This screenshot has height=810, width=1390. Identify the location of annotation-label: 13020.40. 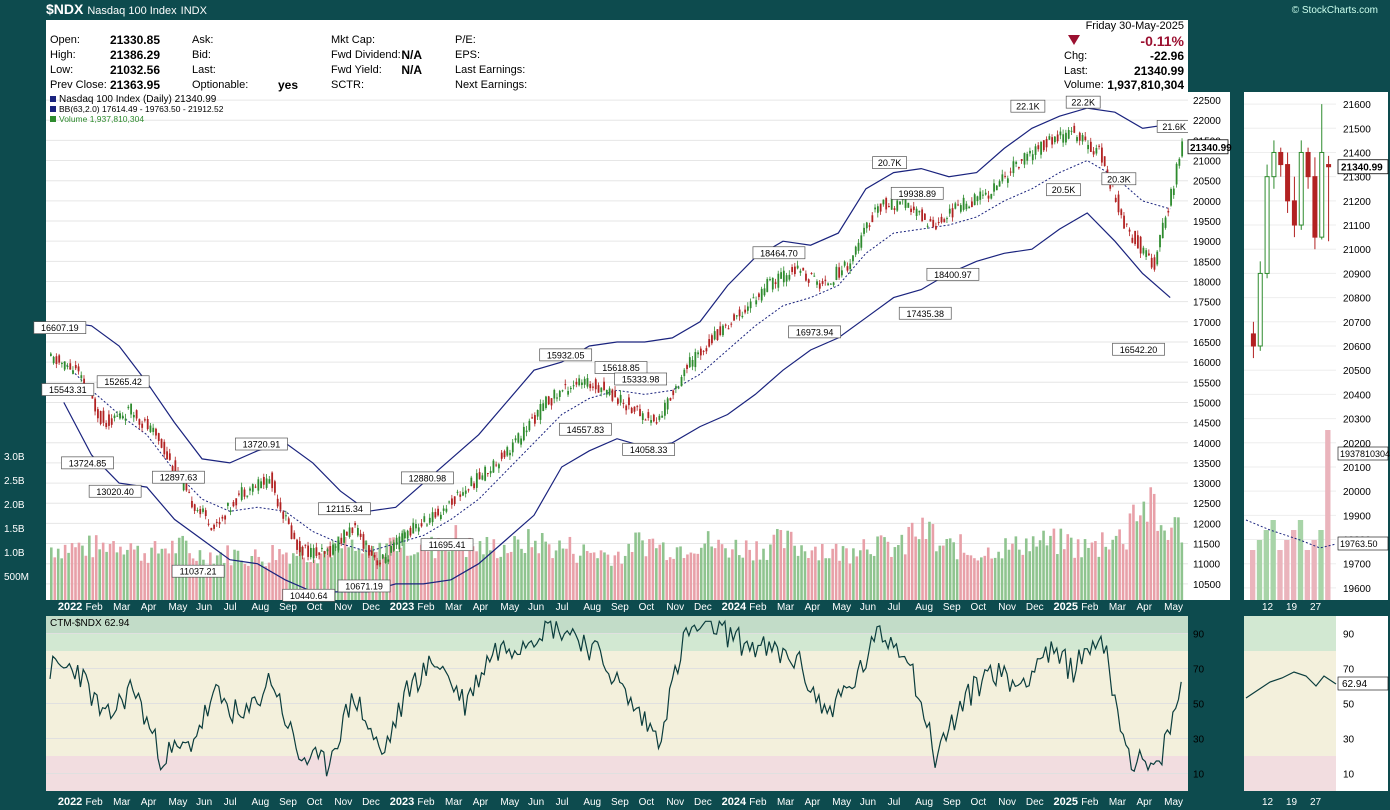
(115, 492).